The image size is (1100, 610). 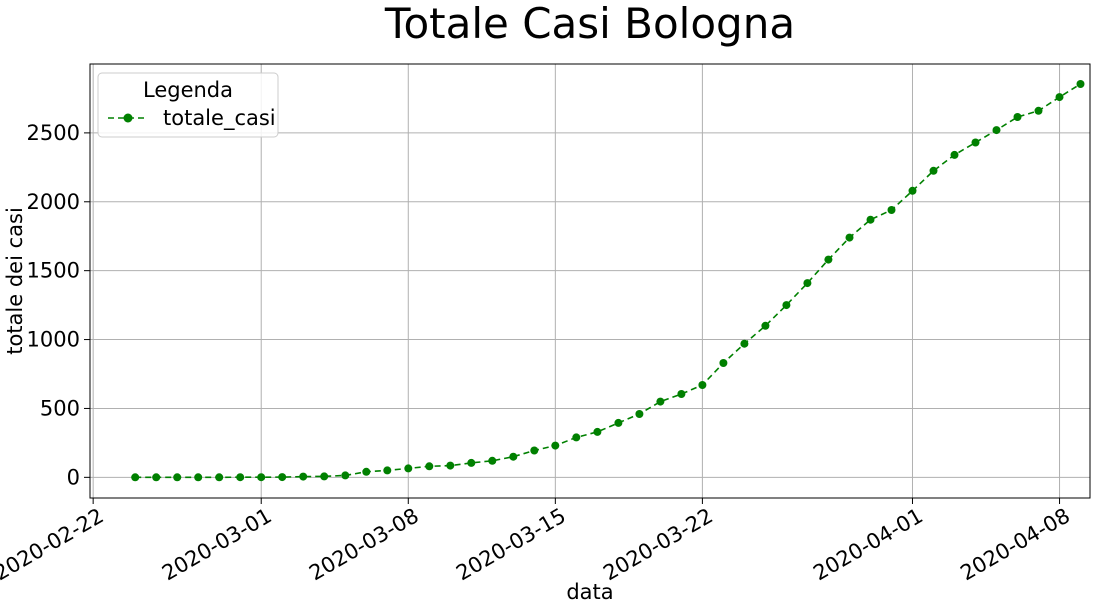 What do you see at coordinates (53, 340) in the screenshot?
I see `y-tick-label: 1000` at bounding box center [53, 340].